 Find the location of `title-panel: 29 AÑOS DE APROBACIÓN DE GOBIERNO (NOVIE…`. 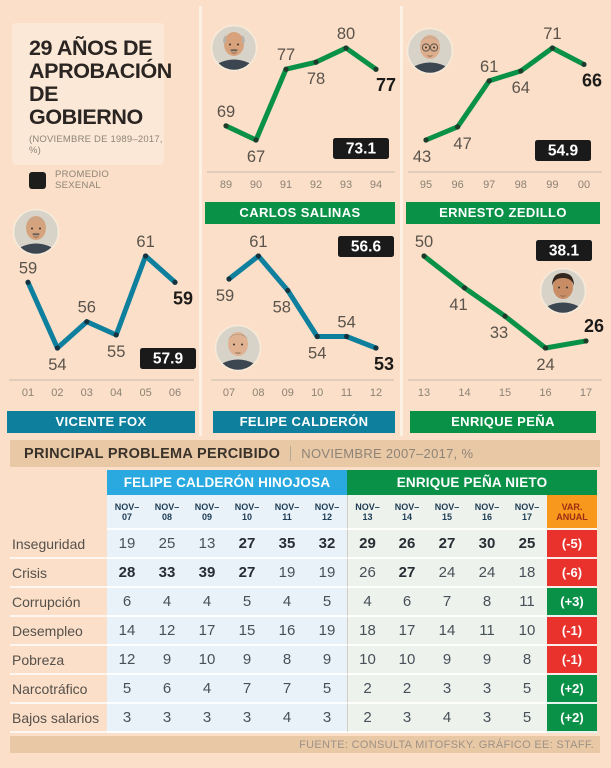

title-panel: 29 AÑOS DE APROBACIÓN DE GOBIERNO (NOVIE… is located at coordinates (92, 107).